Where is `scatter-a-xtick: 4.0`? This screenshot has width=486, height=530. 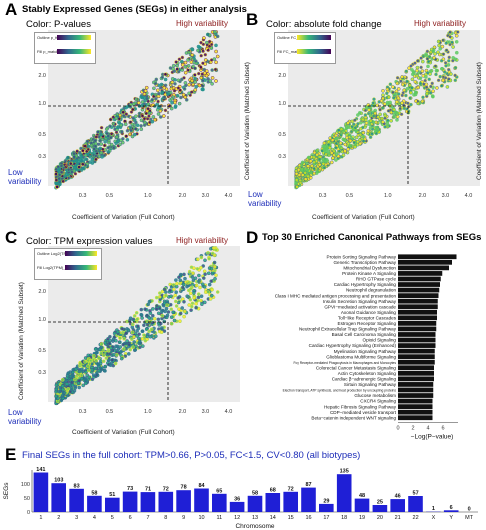
scatter-a-xtick: 4.0 is located at coordinates (229, 196).